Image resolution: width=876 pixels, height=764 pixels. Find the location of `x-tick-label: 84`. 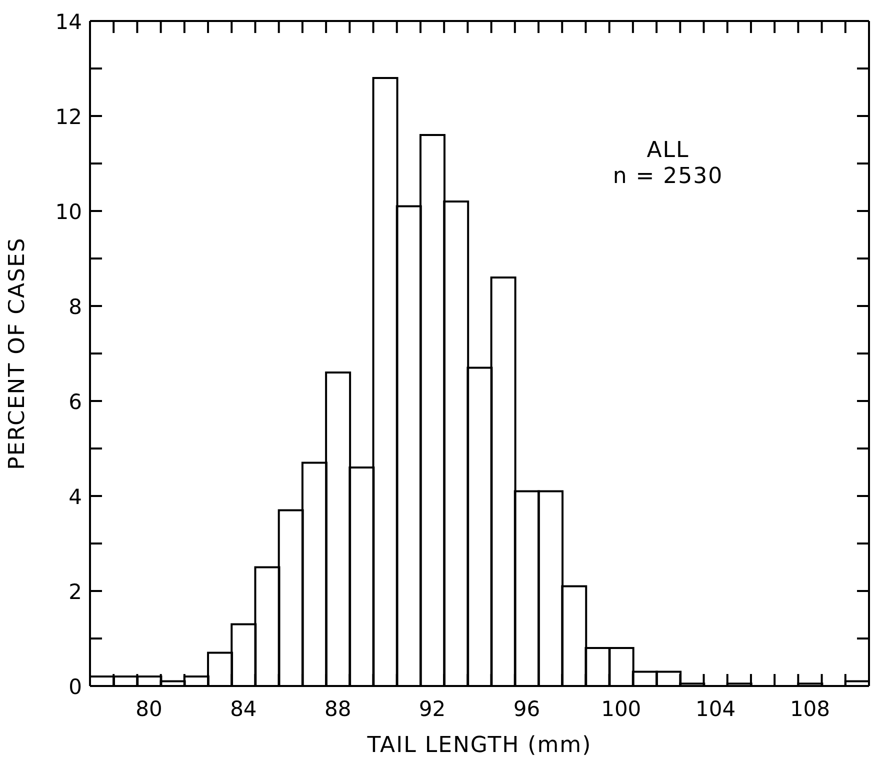

x-tick-label: 84 is located at coordinates (243, 709).